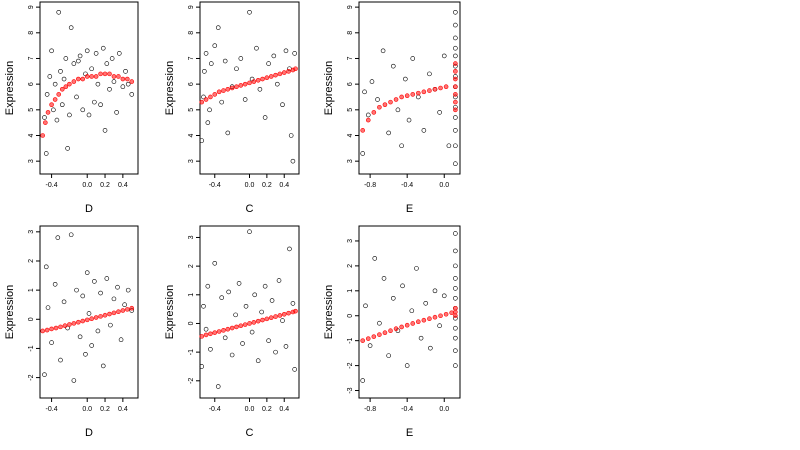  Describe the element at coordinates (71, 108) in the screenshot. I see `scatter-panel-1: -0.4 0.0 0.2 0.4 3 4 5 6 7 8 9 D Expression` at that location.